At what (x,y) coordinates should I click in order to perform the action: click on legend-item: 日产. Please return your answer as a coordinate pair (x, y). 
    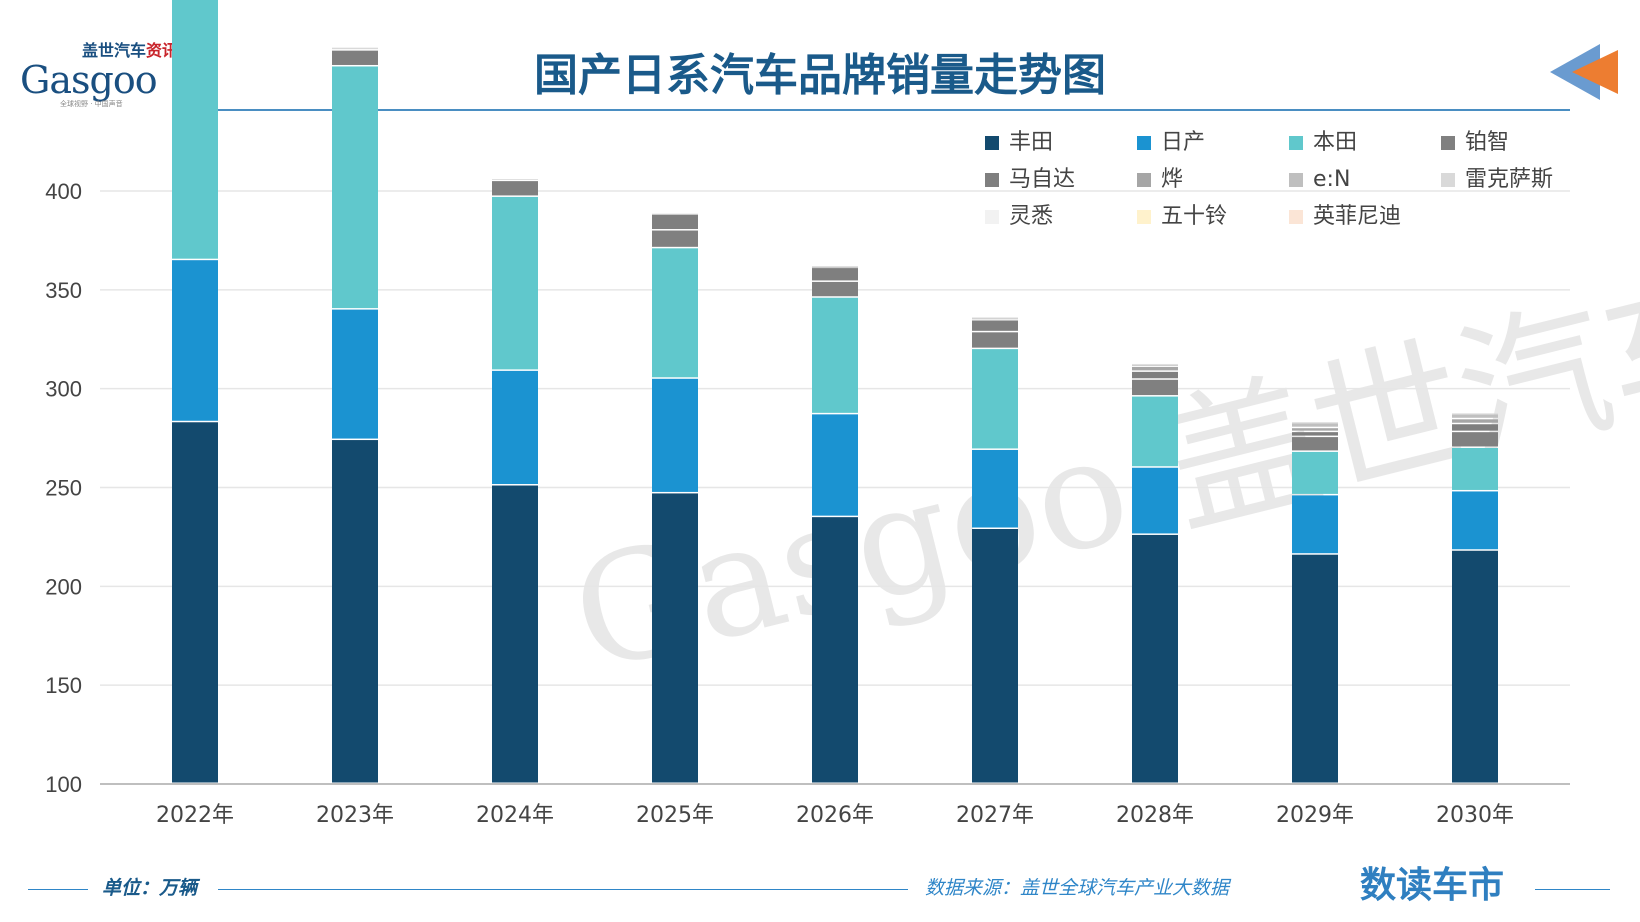
    Looking at the image, I should click on (1171, 143).